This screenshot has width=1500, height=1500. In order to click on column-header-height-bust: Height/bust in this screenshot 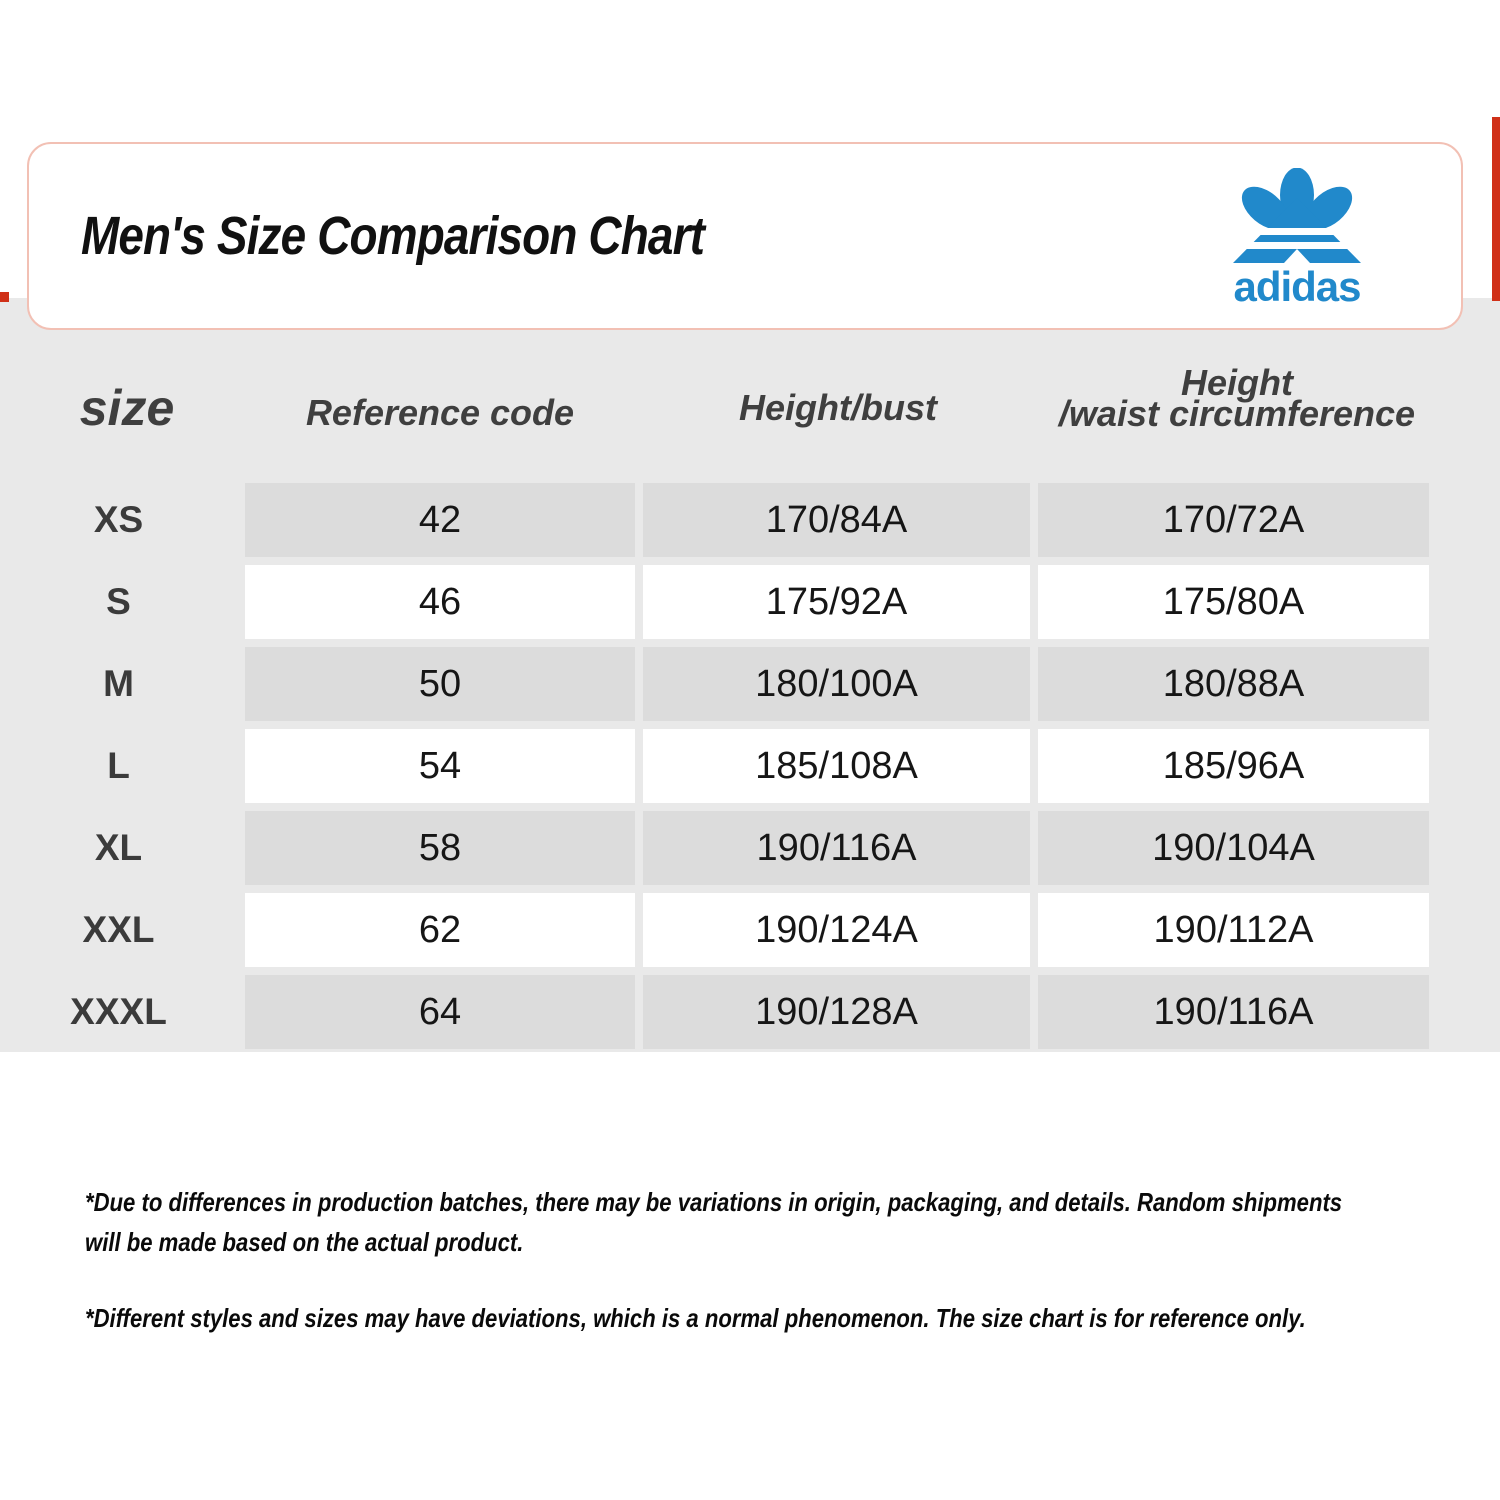, I will do `click(838, 407)`.